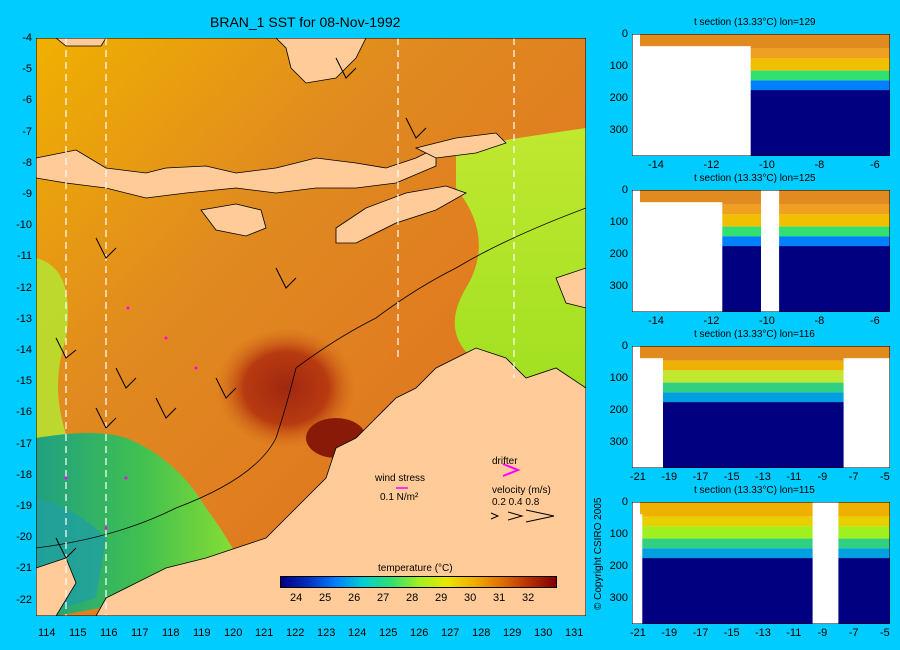 The image size is (900, 650). Describe the element at coordinates (27, 131) in the screenshot. I see `lat-tick-label: -7` at that location.